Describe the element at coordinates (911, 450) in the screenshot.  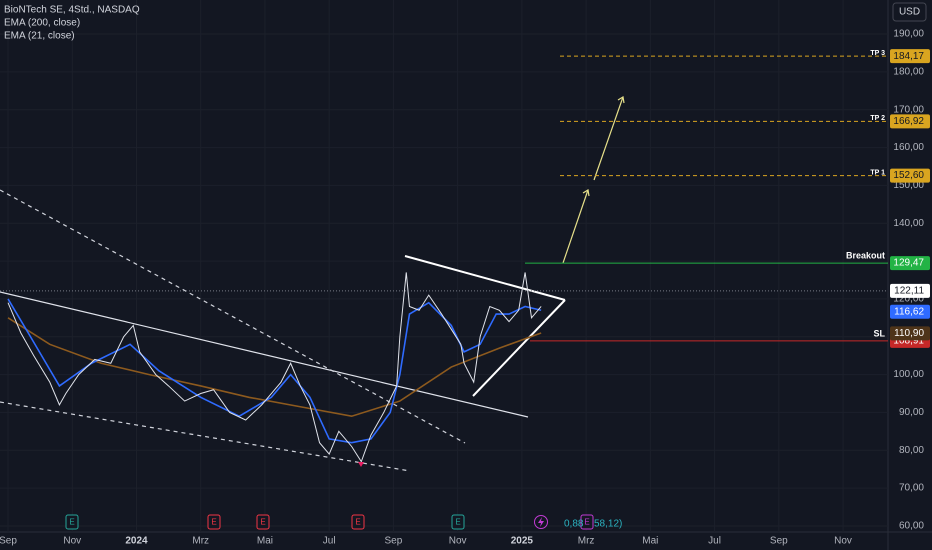
I see `y-tick-label: 80,00` at that location.